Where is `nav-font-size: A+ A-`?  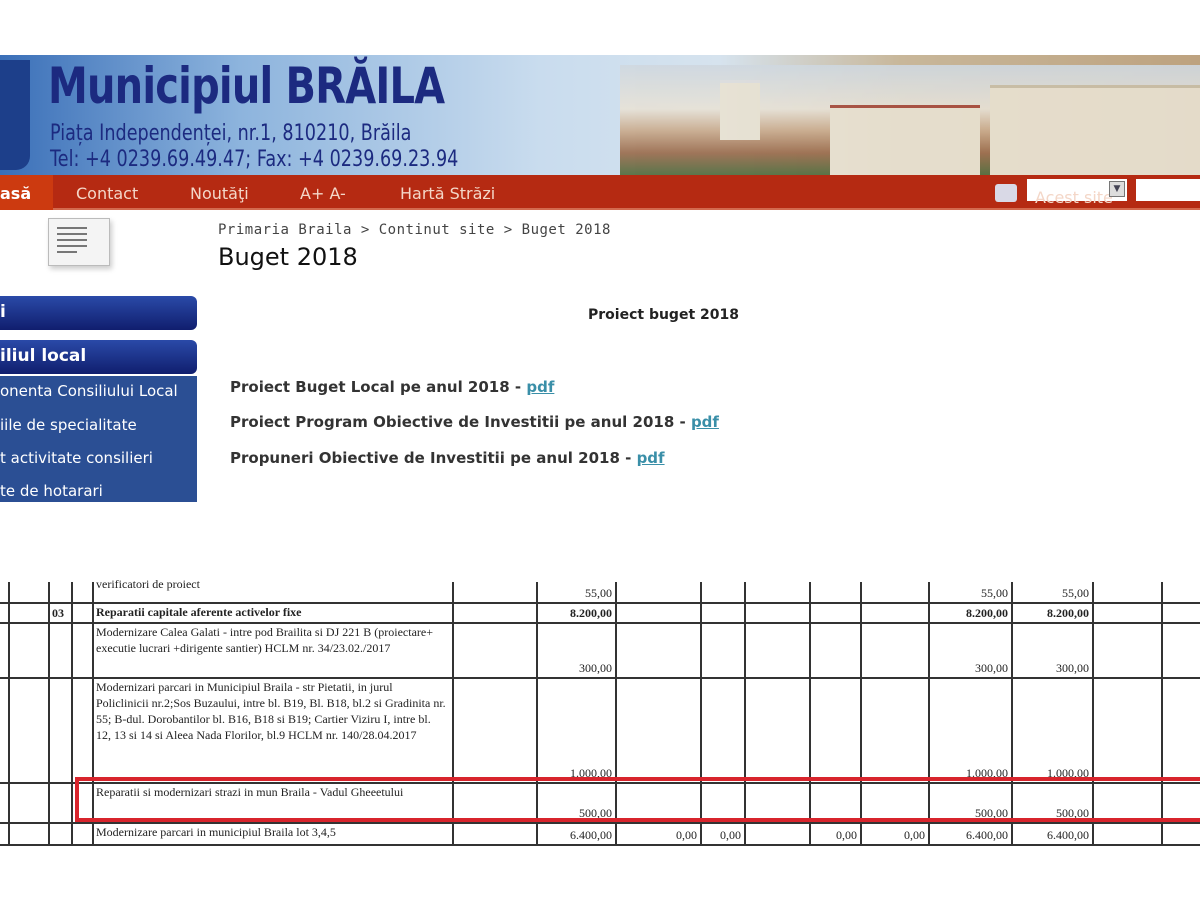
nav-font-size: A+ A- is located at coordinates (323, 193).